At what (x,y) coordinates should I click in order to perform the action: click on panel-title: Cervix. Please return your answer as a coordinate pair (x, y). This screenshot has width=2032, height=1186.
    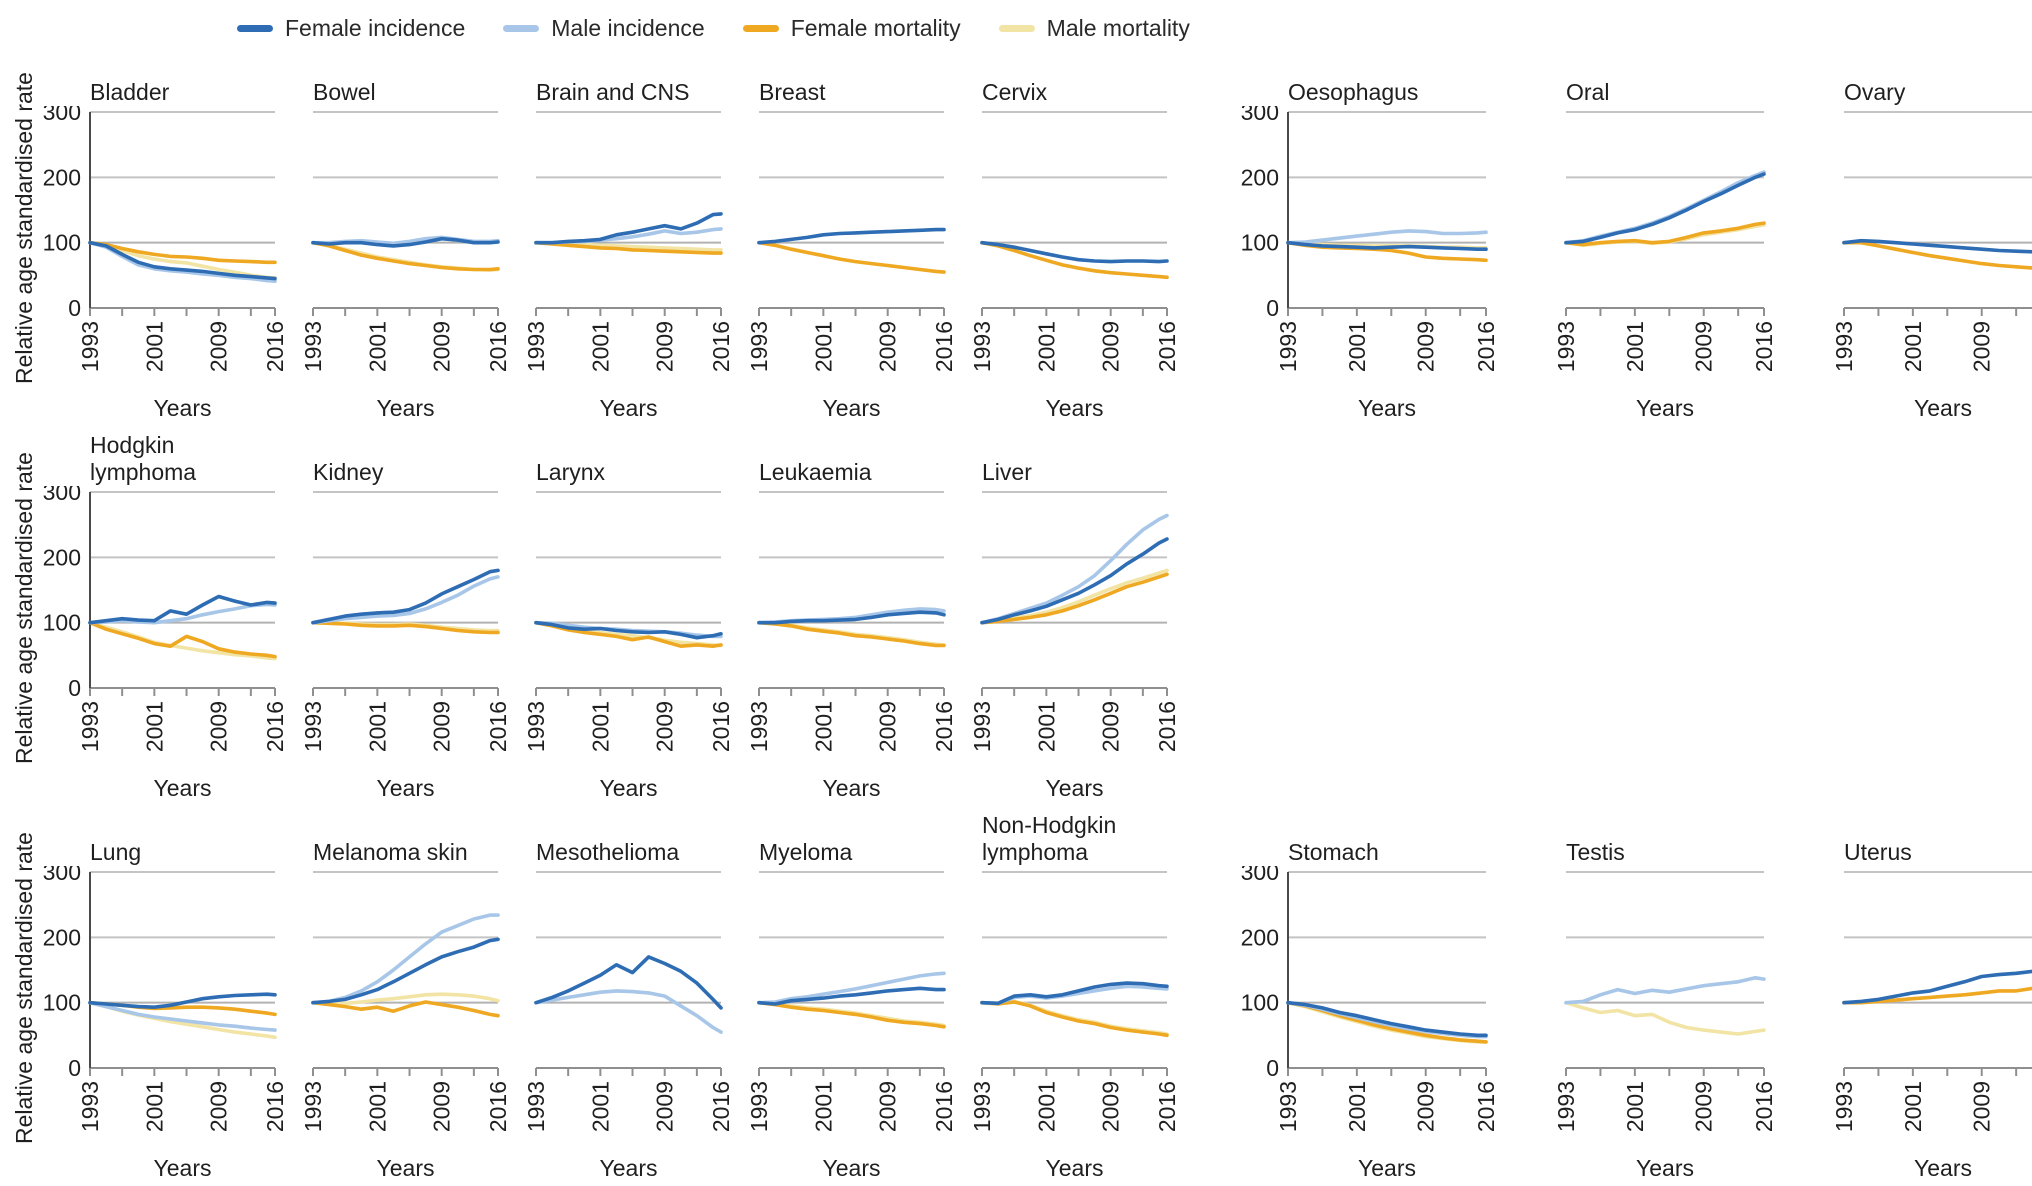
    Looking at the image, I should click on (1015, 92).